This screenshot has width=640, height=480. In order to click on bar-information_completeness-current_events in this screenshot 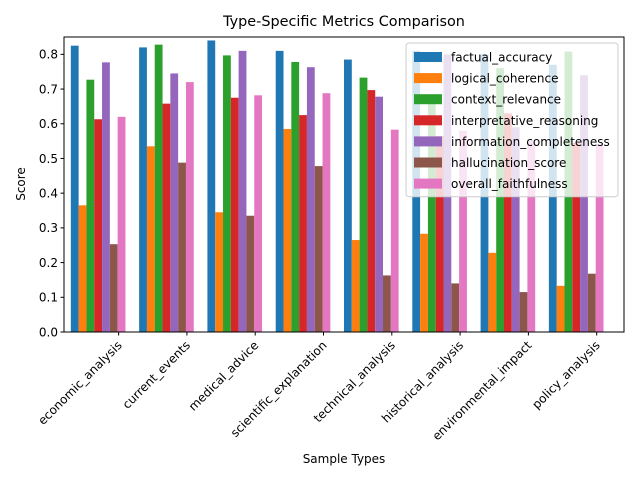, I will do `click(174, 202)`.